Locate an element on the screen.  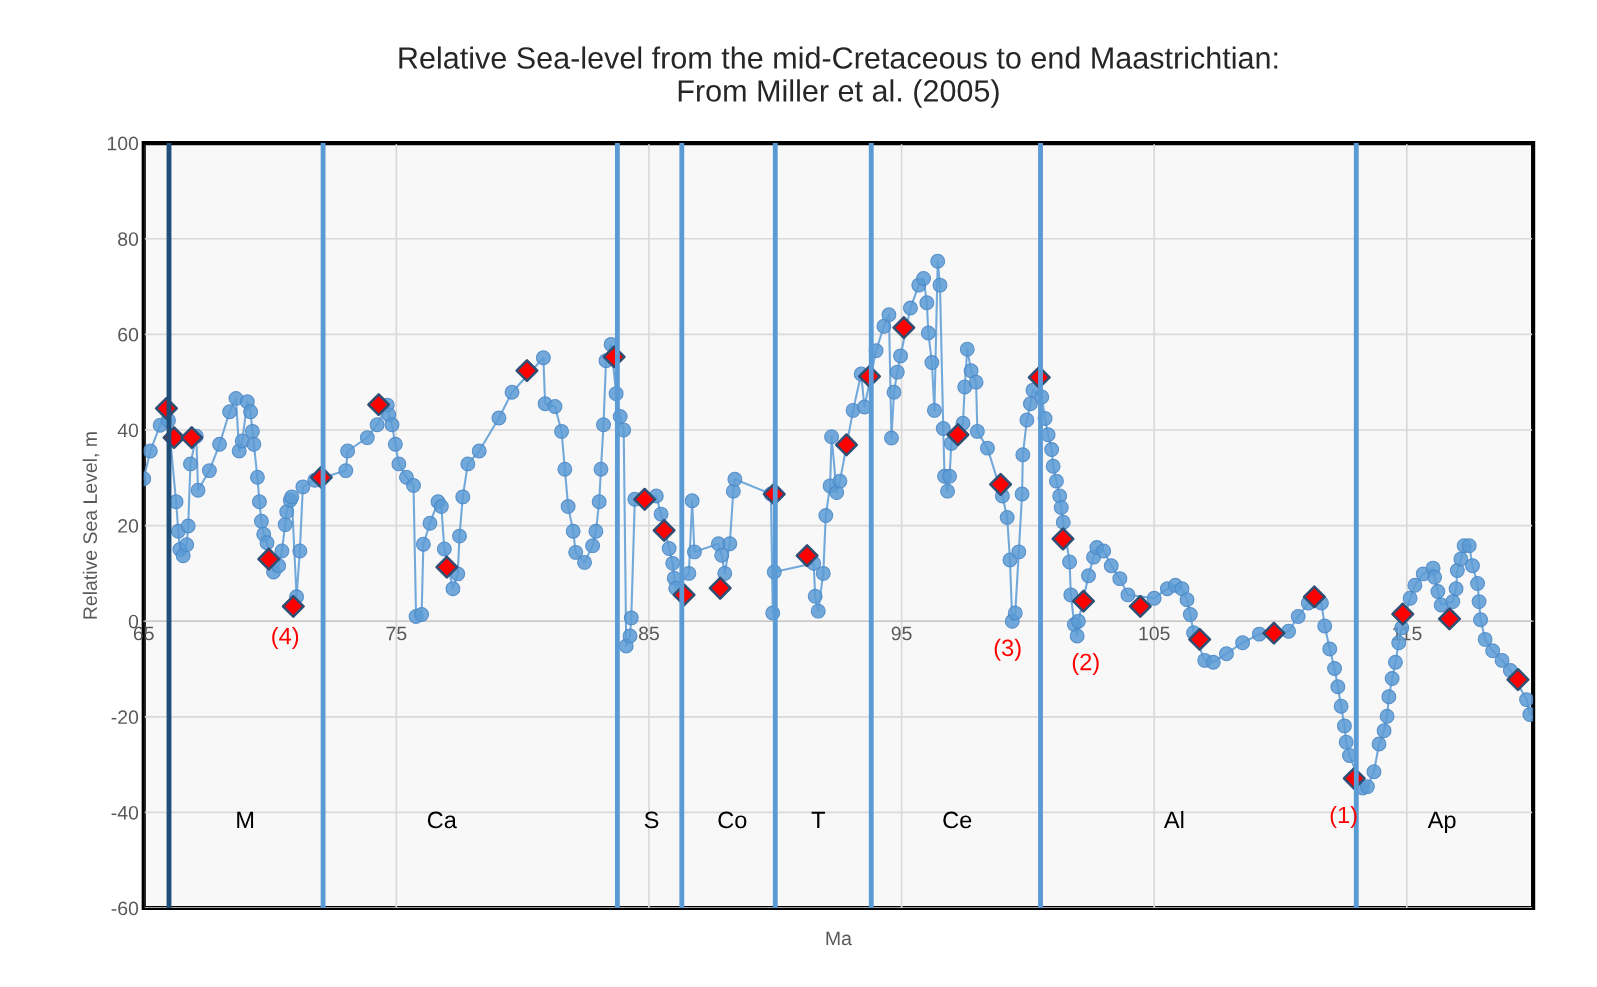
y-tick-label: 100 is located at coordinates (123, 143).